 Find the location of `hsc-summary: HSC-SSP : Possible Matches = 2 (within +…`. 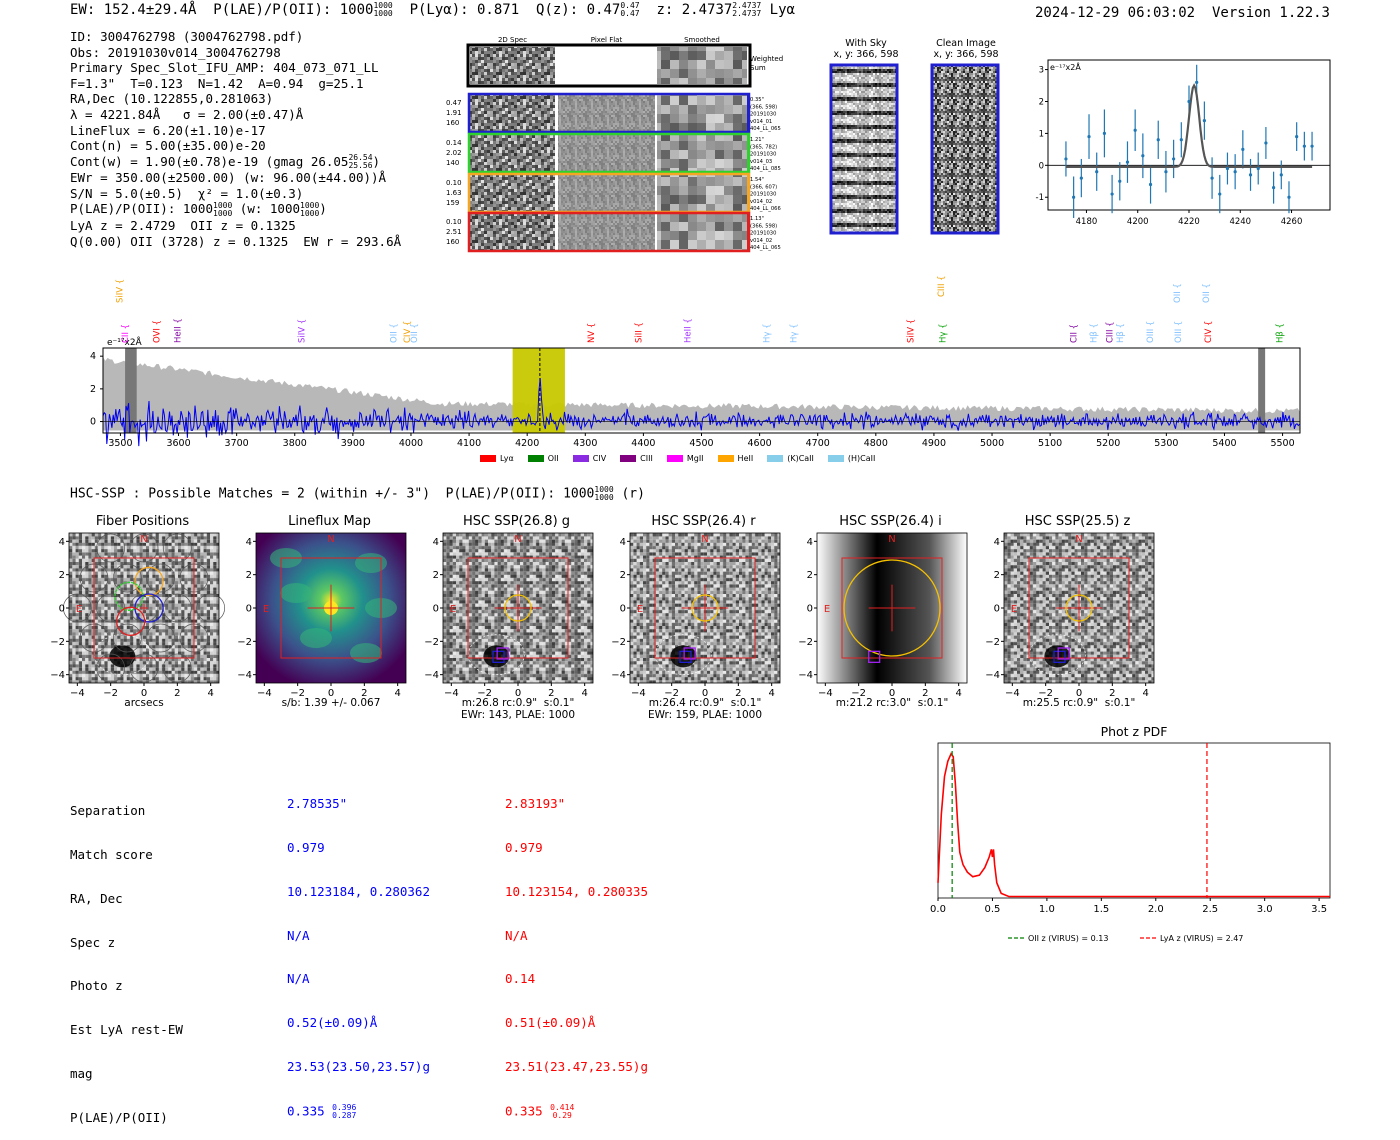

hsc-summary: HSC-SSP : Possible Matches = 2 (within +… is located at coordinates (357, 494).